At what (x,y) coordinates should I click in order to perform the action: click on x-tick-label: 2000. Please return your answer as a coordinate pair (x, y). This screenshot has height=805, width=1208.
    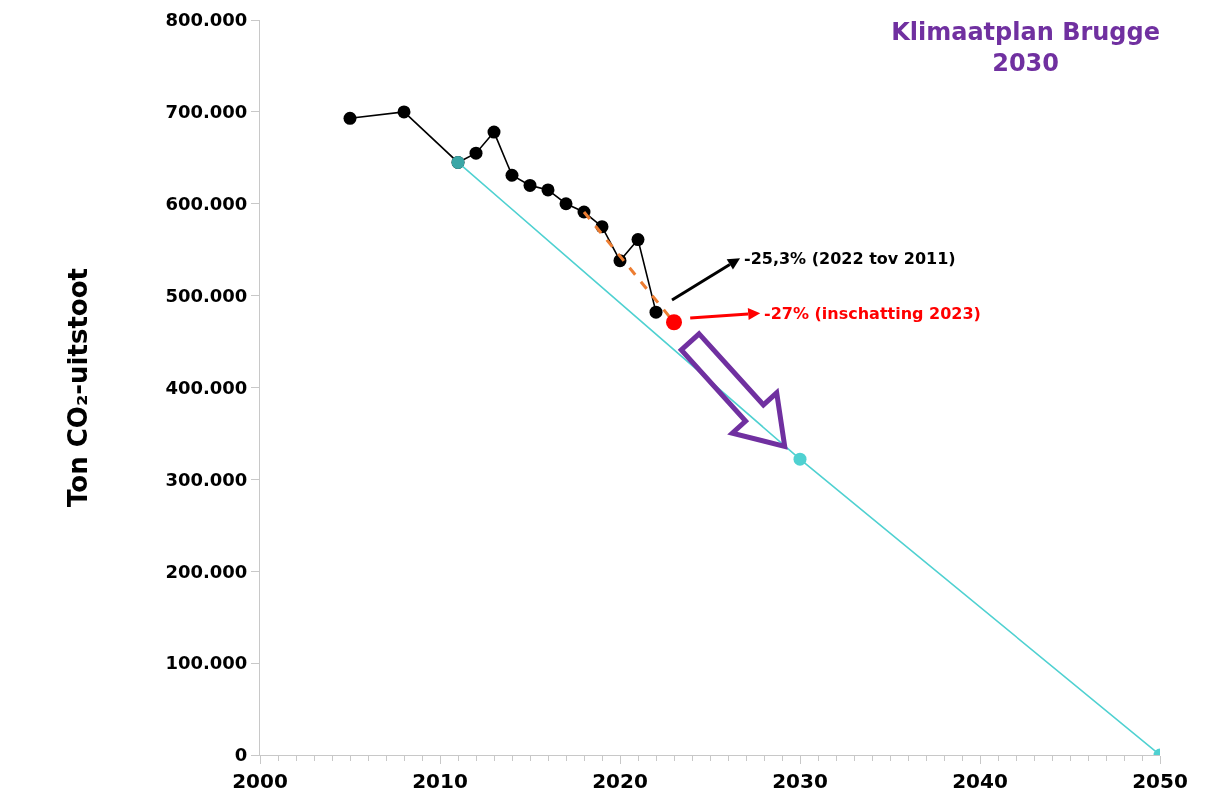
    Looking at the image, I should click on (260, 781).